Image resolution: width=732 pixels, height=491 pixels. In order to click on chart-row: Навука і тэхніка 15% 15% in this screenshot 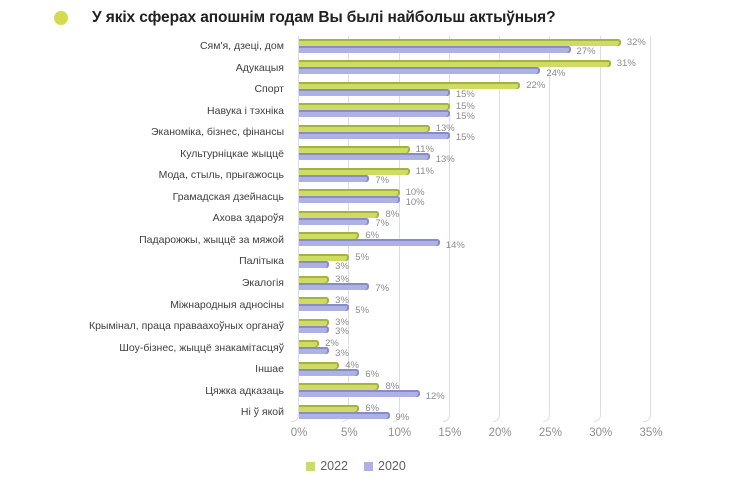, I will do `click(366, 112)`.